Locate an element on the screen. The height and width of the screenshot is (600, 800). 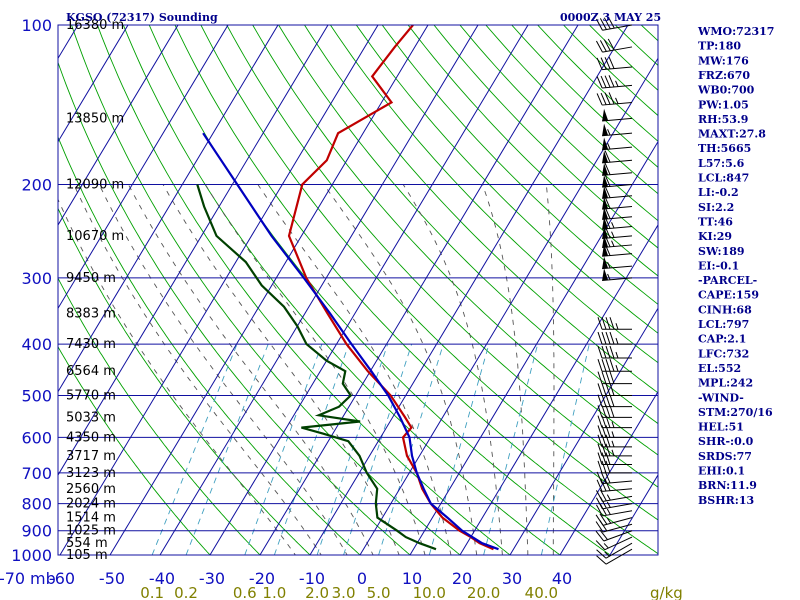
index-entry: STM:270/16 is located at coordinates (735, 412).